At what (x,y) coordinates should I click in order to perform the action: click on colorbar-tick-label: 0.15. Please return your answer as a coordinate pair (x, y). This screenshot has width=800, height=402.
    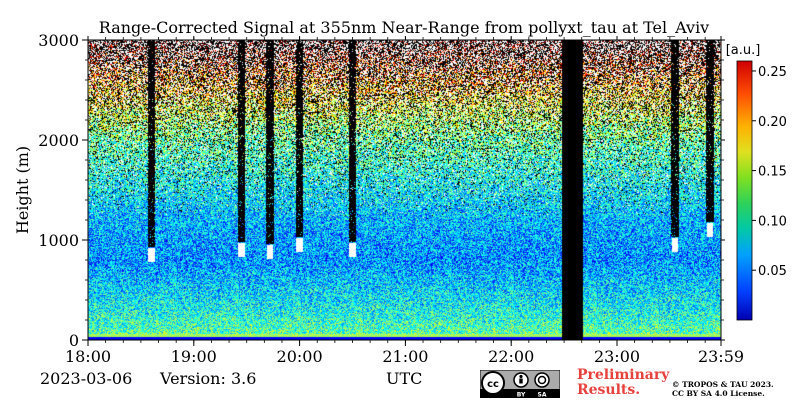
    Looking at the image, I should click on (772, 172).